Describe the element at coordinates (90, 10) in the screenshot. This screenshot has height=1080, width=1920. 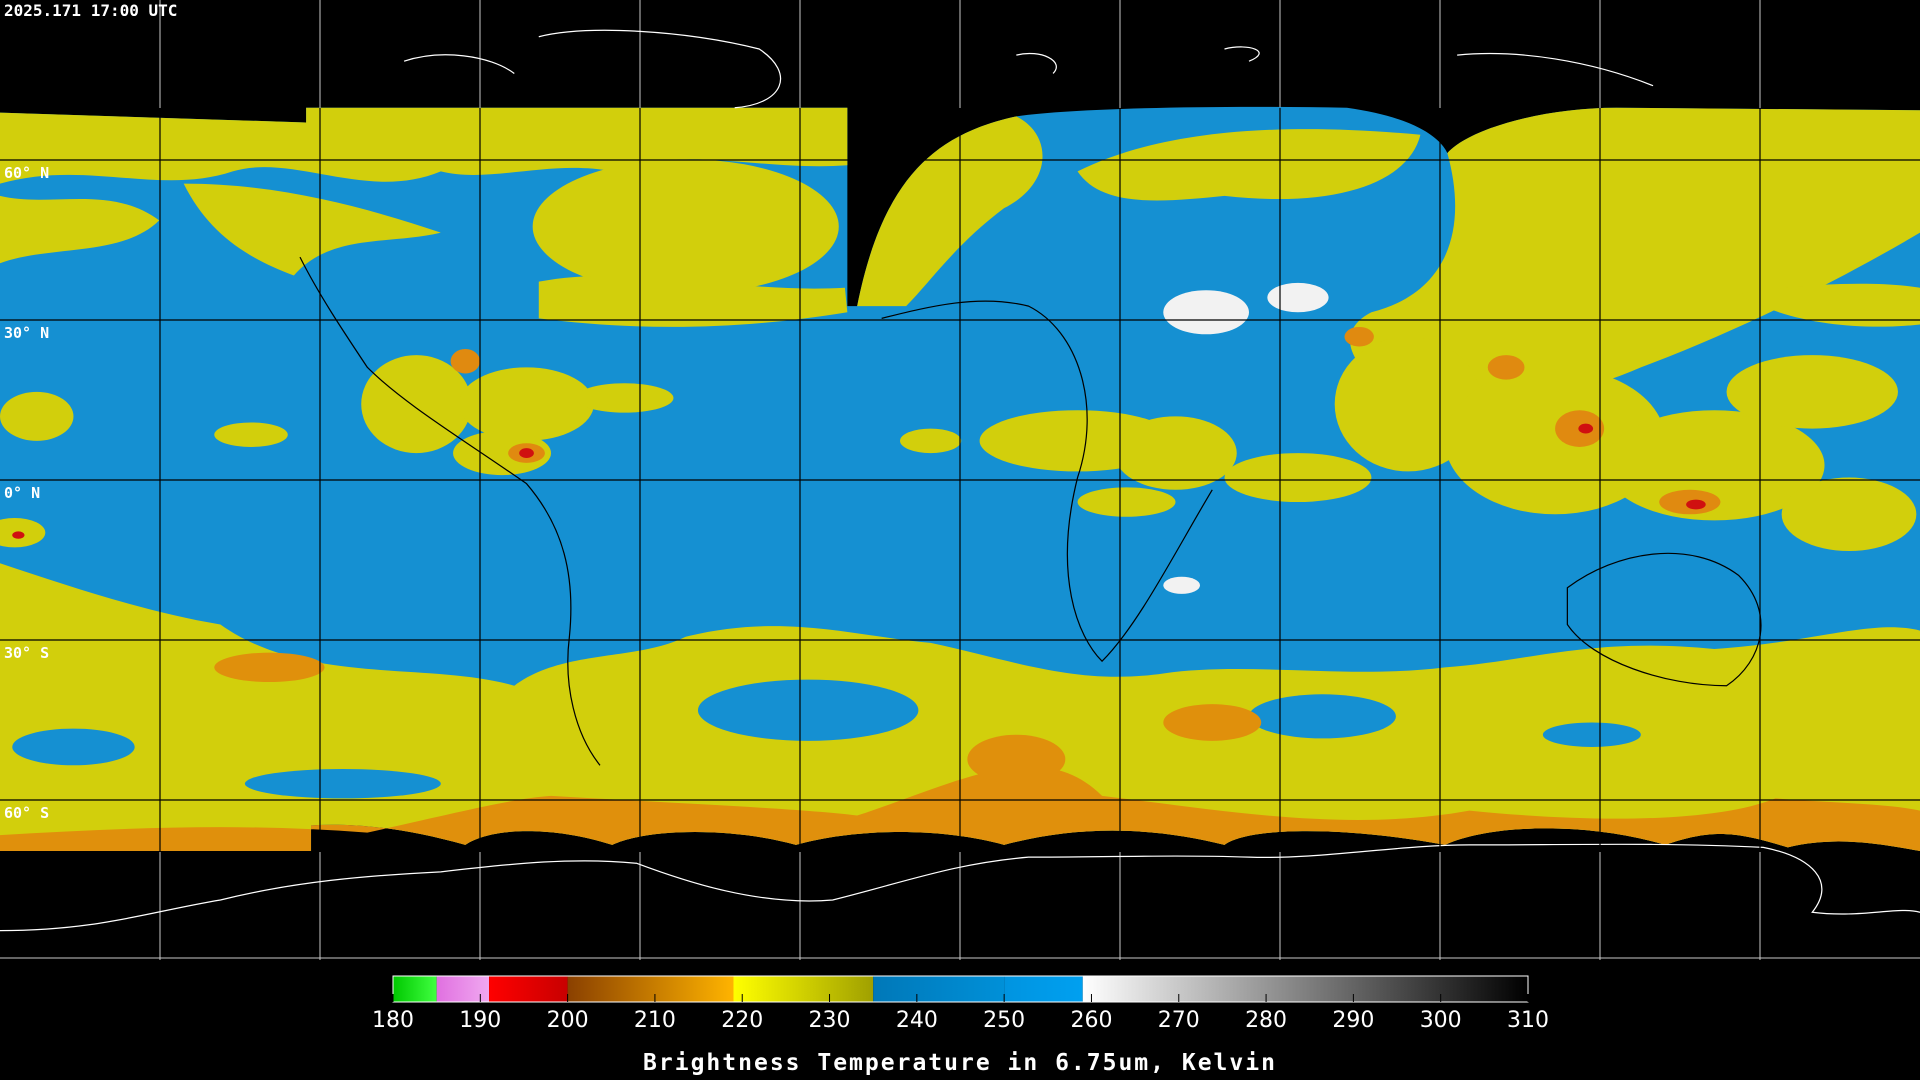
I see `timestamp: 2025.171 17:00 UTC` at that location.